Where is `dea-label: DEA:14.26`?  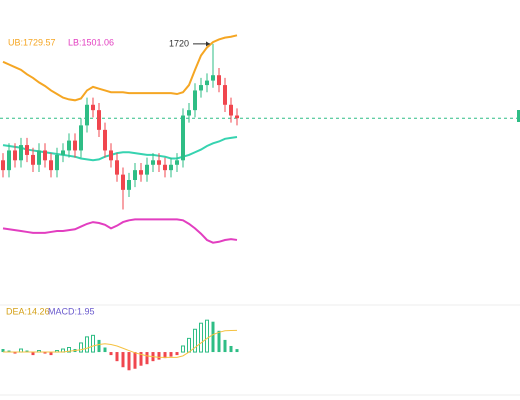
dea-label: DEA:14.26 is located at coordinates (28, 311).